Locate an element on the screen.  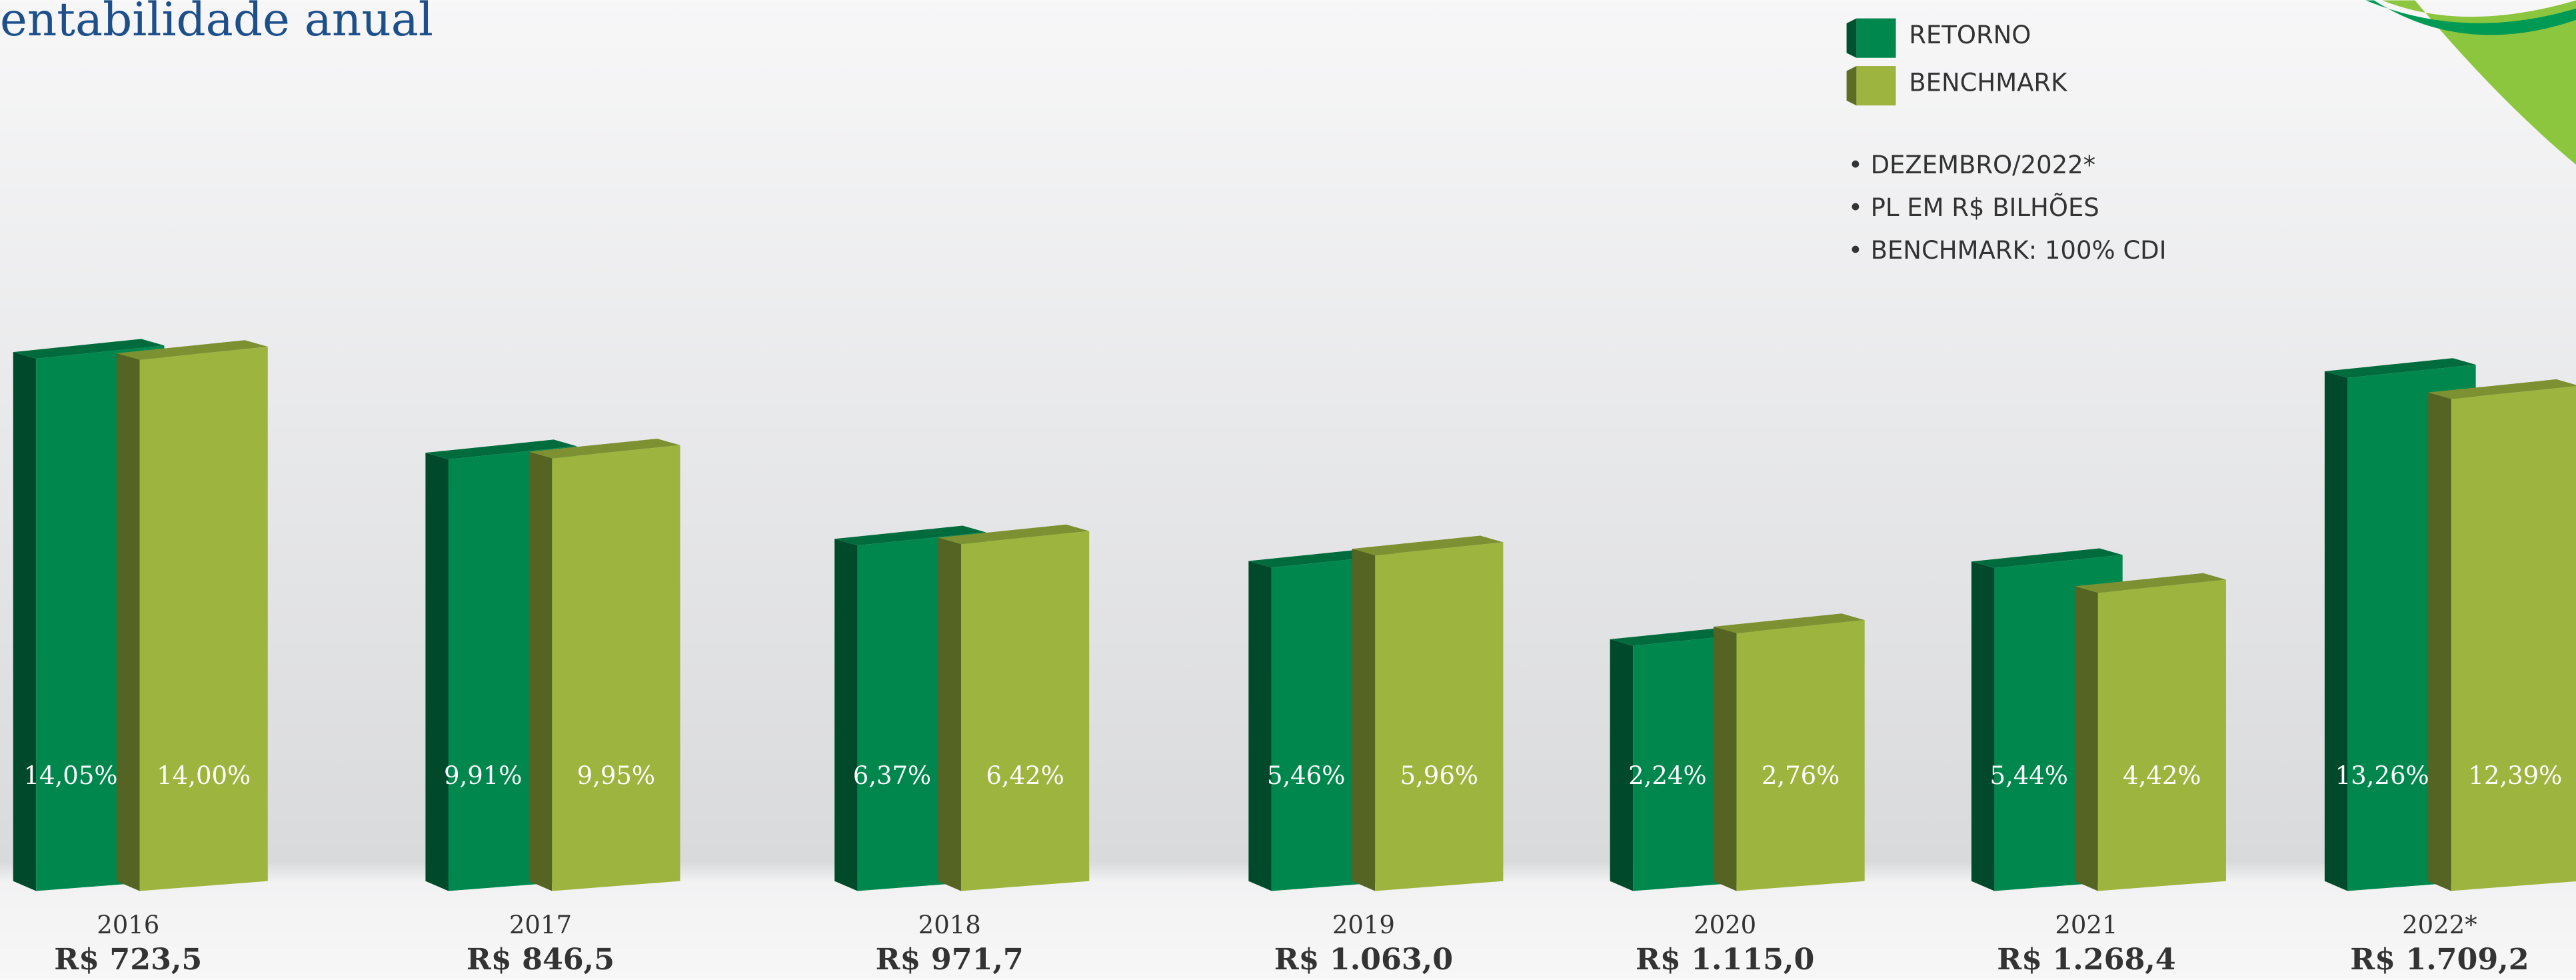
value-label: 5,46% is located at coordinates (1306, 775).